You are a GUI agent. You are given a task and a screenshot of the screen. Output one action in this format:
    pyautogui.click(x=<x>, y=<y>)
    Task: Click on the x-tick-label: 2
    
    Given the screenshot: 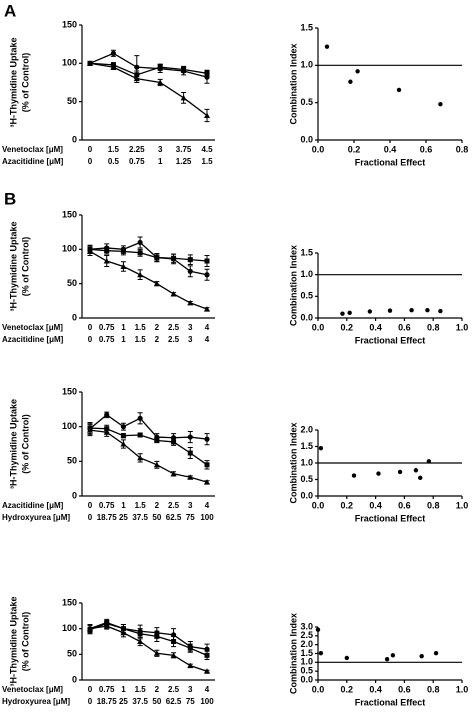 What is the action you would take?
    pyautogui.click(x=157, y=505)
    